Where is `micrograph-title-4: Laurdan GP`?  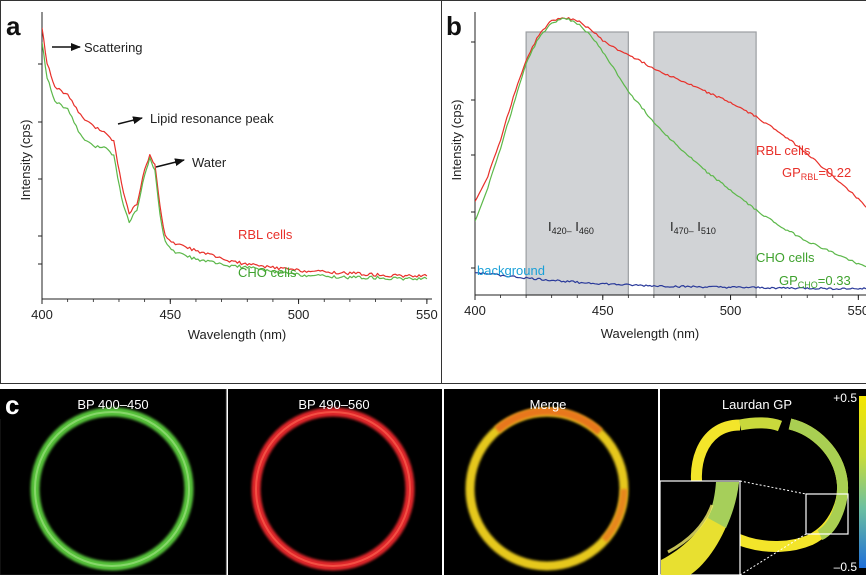 micrograph-title-4: Laurdan GP is located at coordinates (757, 404).